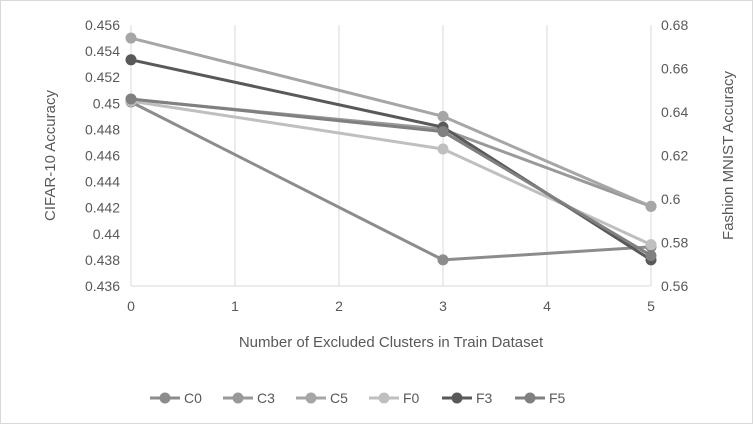  Describe the element at coordinates (102, 77) in the screenshot. I see `left-y-tick-label: 0.452` at that location.